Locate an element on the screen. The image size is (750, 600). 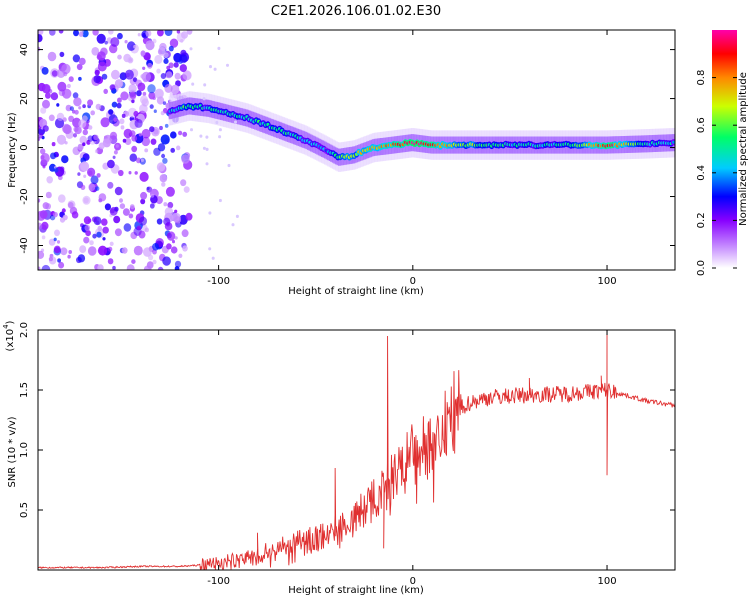
x-tick-label: -100 is located at coordinates (218, 581).